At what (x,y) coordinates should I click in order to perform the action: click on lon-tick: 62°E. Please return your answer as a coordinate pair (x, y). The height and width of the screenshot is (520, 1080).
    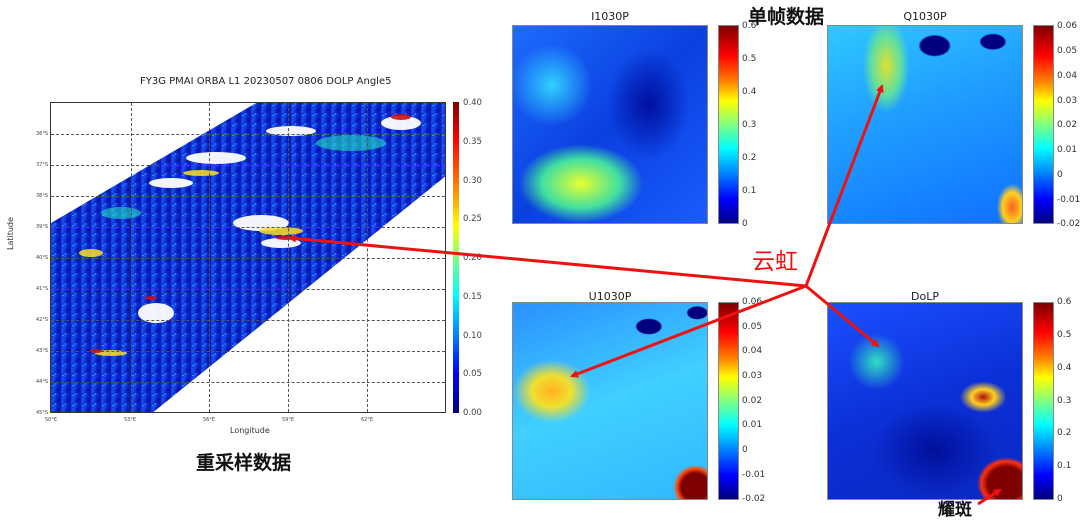
    Looking at the image, I should click on (367, 420).